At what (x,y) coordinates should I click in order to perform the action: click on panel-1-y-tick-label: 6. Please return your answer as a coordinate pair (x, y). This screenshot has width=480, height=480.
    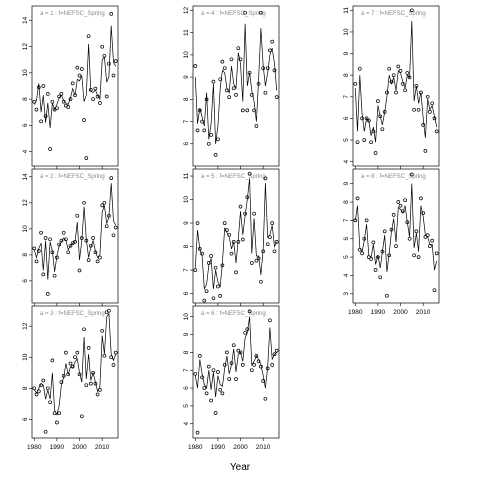
    Looking at the image, I should click on (25, 125).